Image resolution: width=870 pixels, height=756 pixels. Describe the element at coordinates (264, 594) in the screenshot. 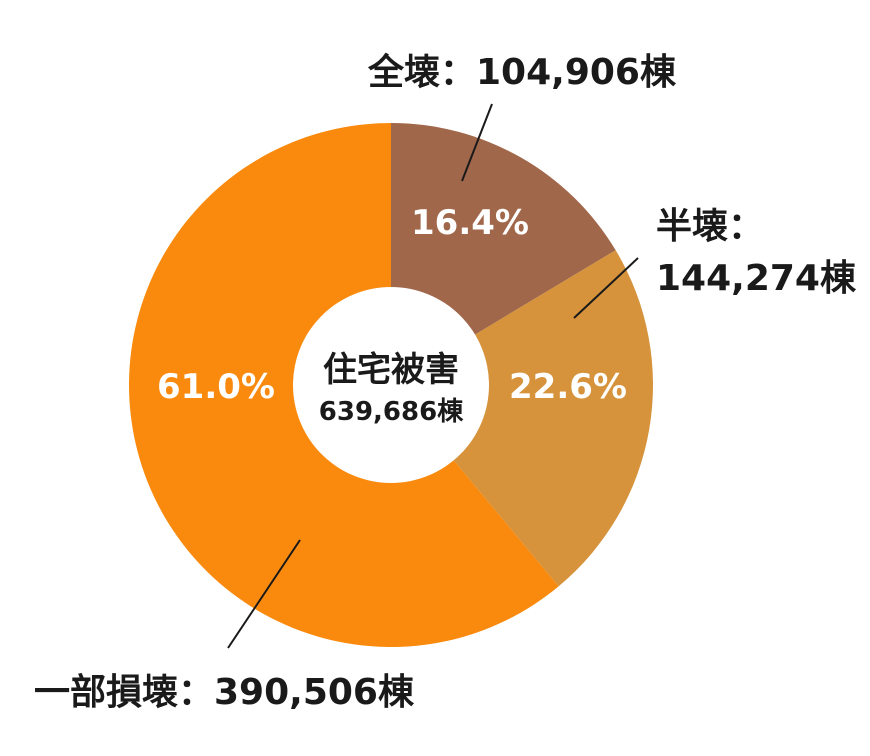

I see `leader-line-ichibu` at that location.